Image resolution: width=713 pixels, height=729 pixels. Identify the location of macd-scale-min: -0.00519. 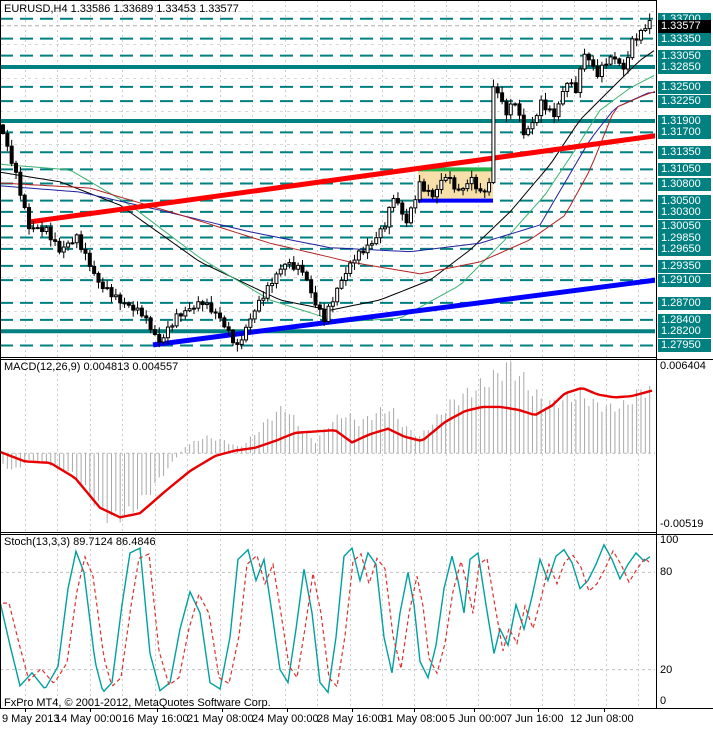
(682, 524).